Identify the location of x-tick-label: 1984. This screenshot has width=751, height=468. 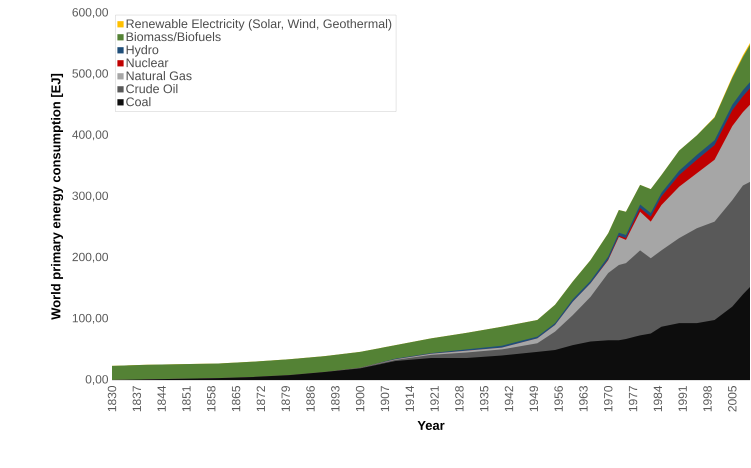
(658, 399).